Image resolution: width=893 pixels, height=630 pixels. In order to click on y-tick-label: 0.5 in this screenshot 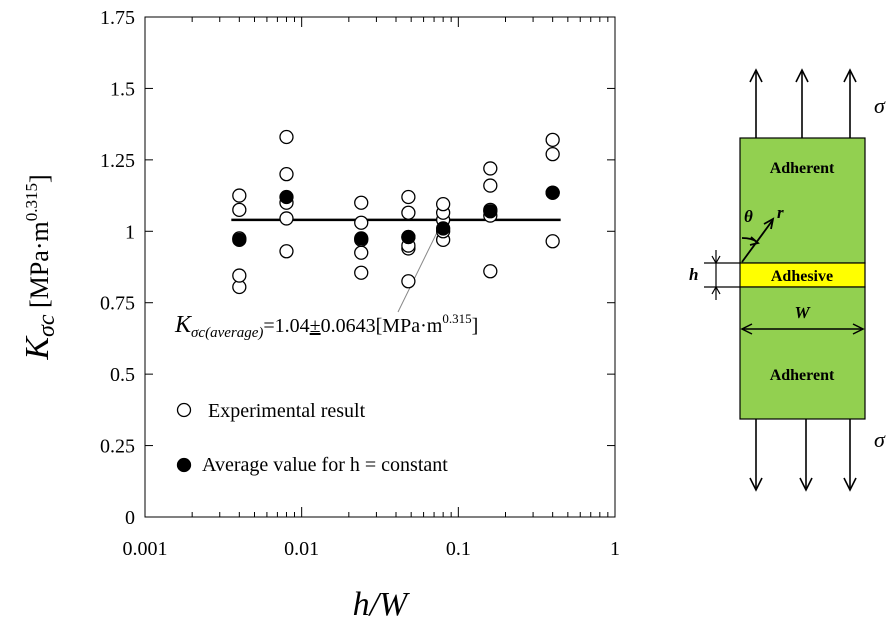, I will do `click(122, 375)`.